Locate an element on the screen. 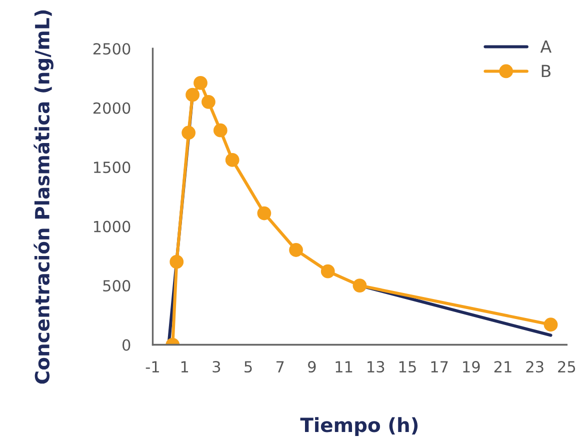  y-tick-label: 2000 is located at coordinates (111, 108).